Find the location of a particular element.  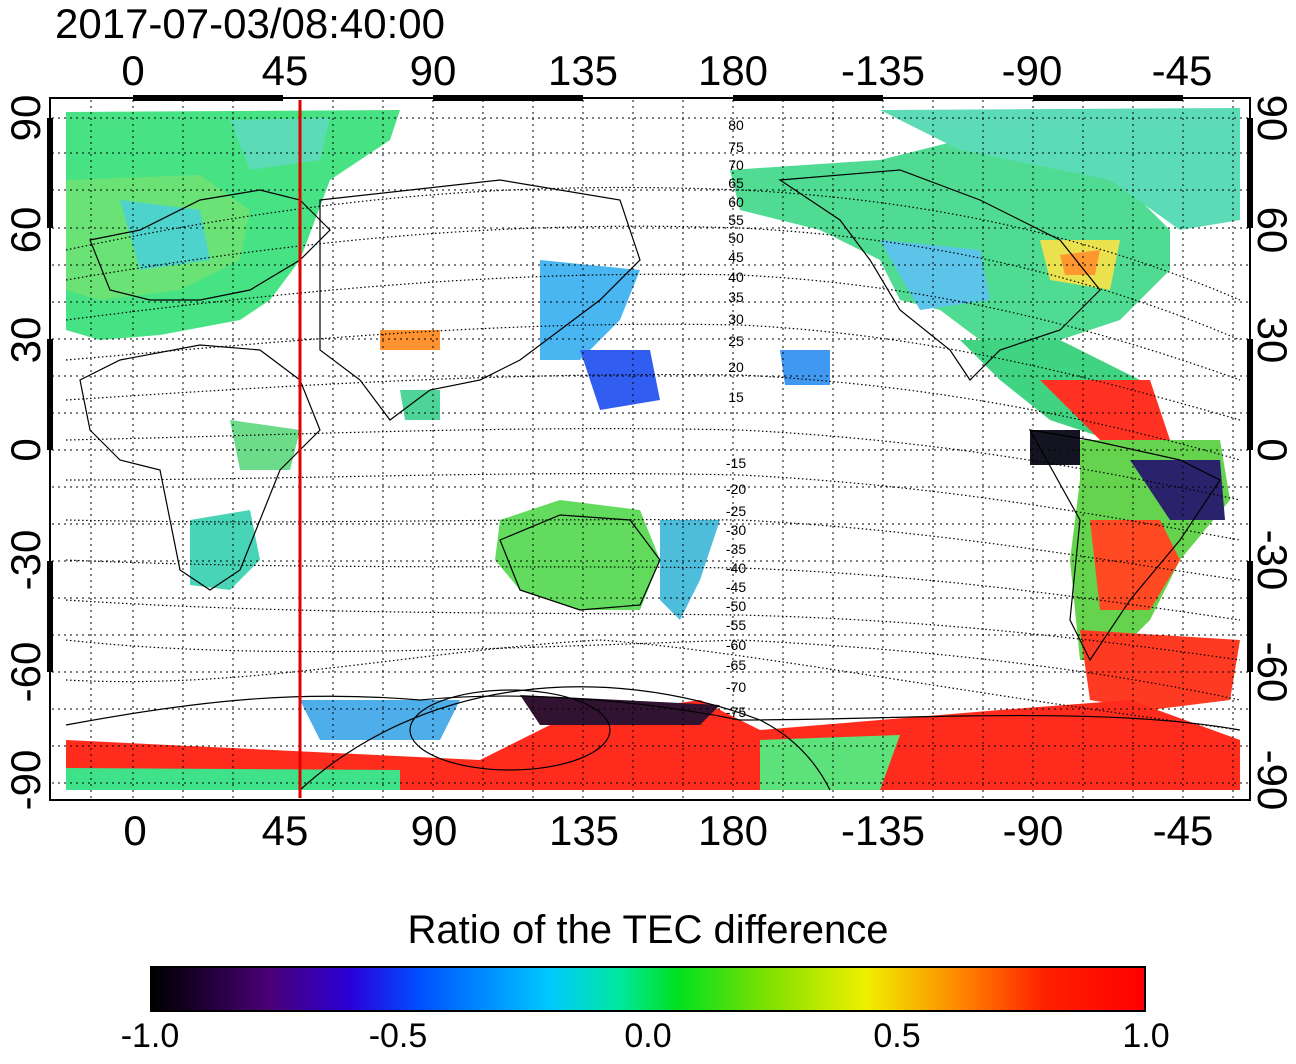

mlat-label: 40 is located at coordinates (736, 277).